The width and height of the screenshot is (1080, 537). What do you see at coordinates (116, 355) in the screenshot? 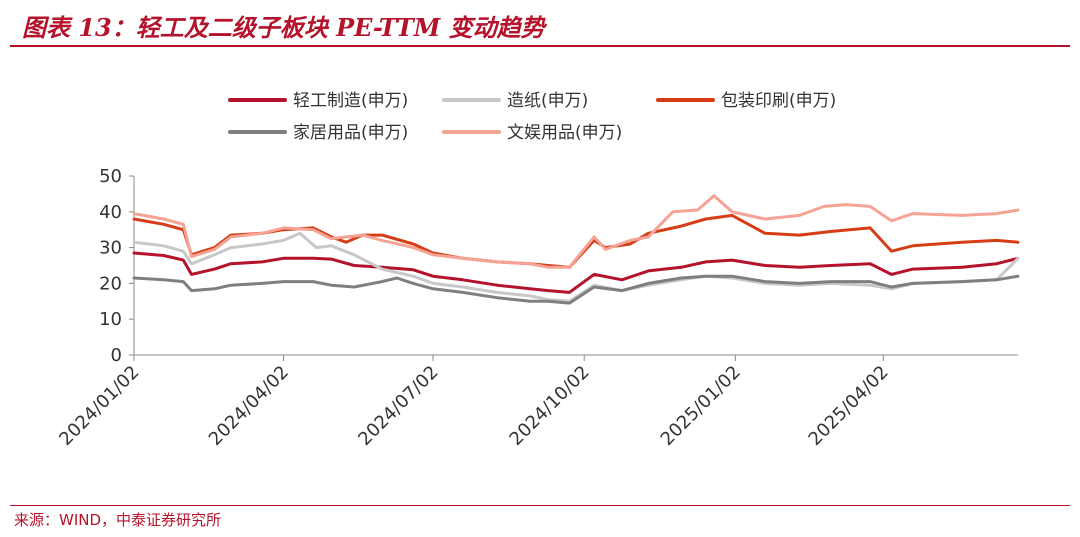
I see `y-tick-label: 0` at bounding box center [116, 355].